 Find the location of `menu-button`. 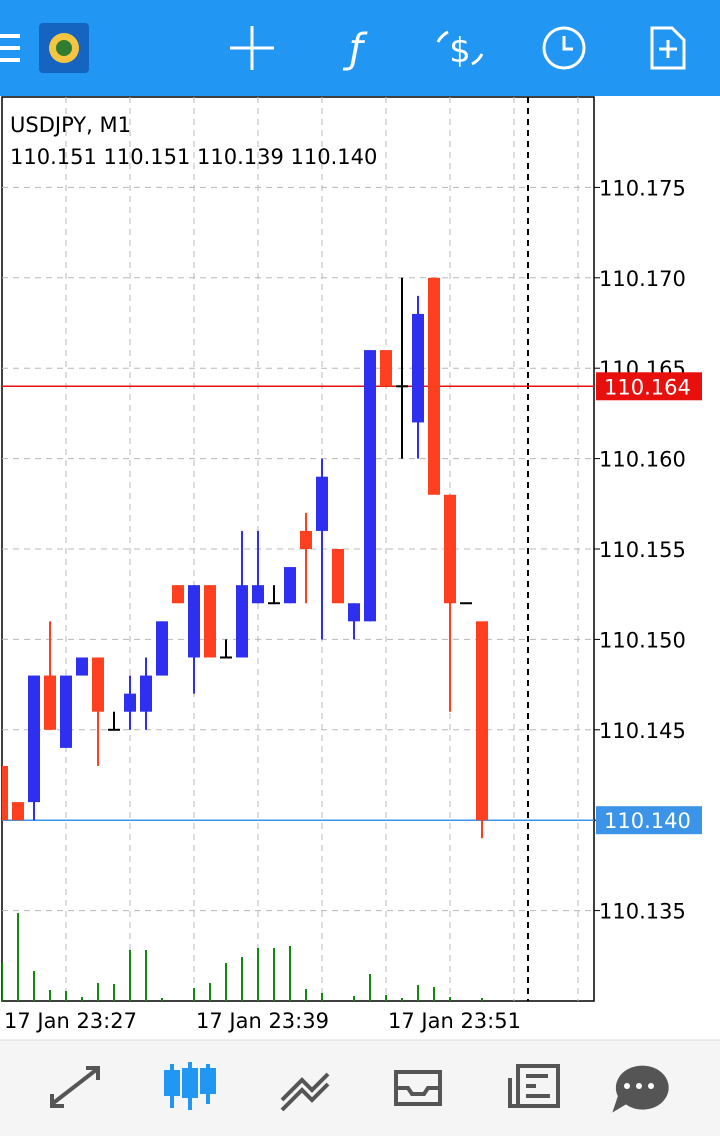

menu-button is located at coordinates (10, 48).